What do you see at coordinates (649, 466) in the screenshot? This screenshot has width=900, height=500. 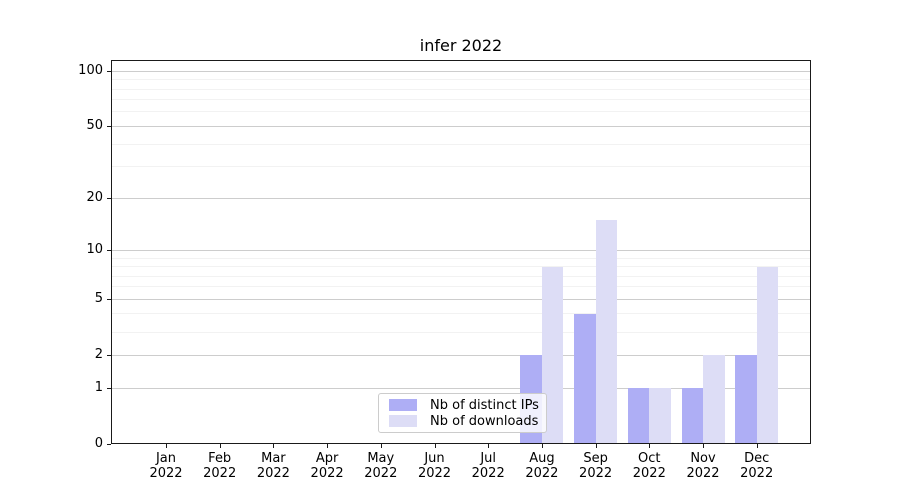 I see `x-tick-label: Oct 2022` at bounding box center [649, 466].